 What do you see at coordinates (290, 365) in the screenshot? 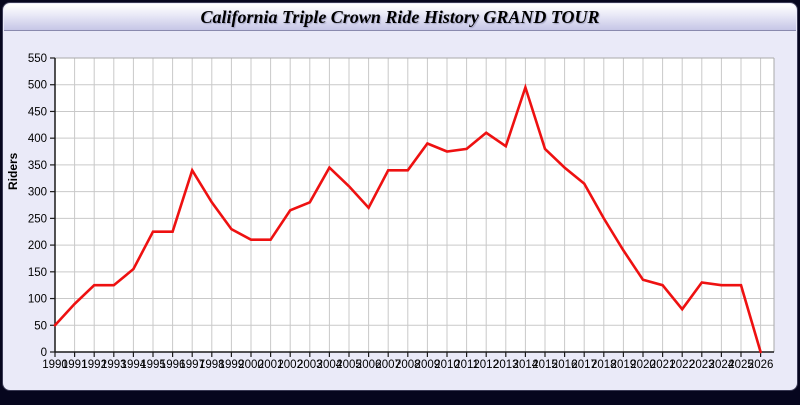
I see `x-tick-label: 2002` at bounding box center [290, 365].